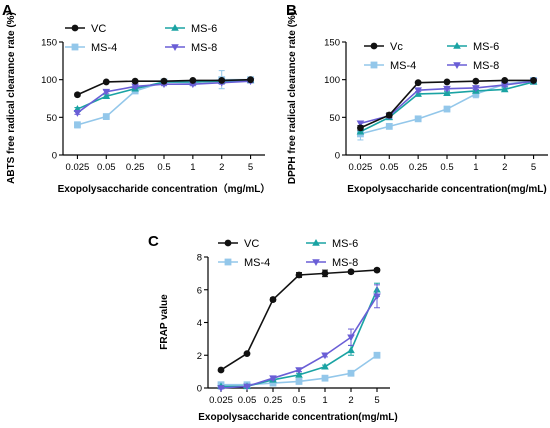  Describe the element at coordinates (396, 47) in the screenshot. I see `legend-label: Vc` at that location.